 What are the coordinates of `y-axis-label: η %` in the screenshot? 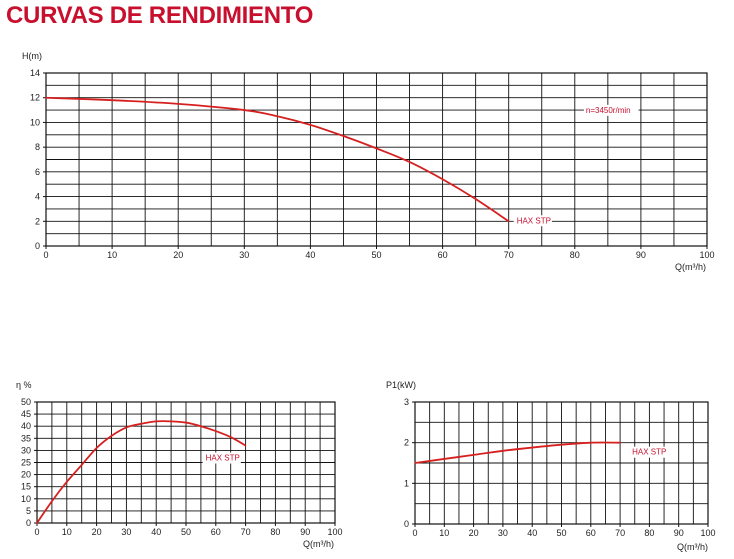 It's located at (24, 385).